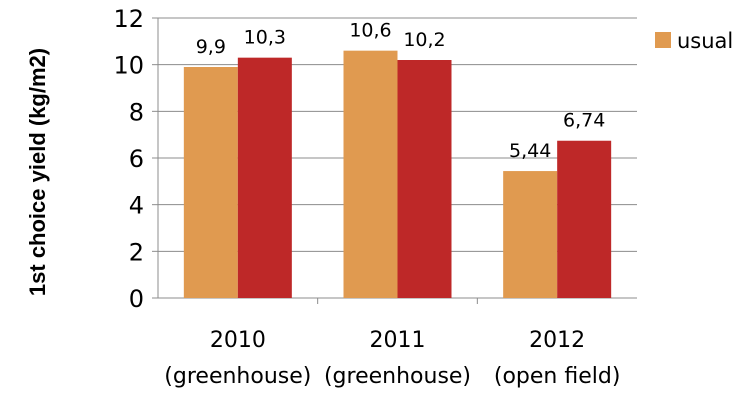 The height and width of the screenshot is (395, 749). What do you see at coordinates (557, 340) in the screenshot?
I see `category-year-label: 2012` at bounding box center [557, 340].